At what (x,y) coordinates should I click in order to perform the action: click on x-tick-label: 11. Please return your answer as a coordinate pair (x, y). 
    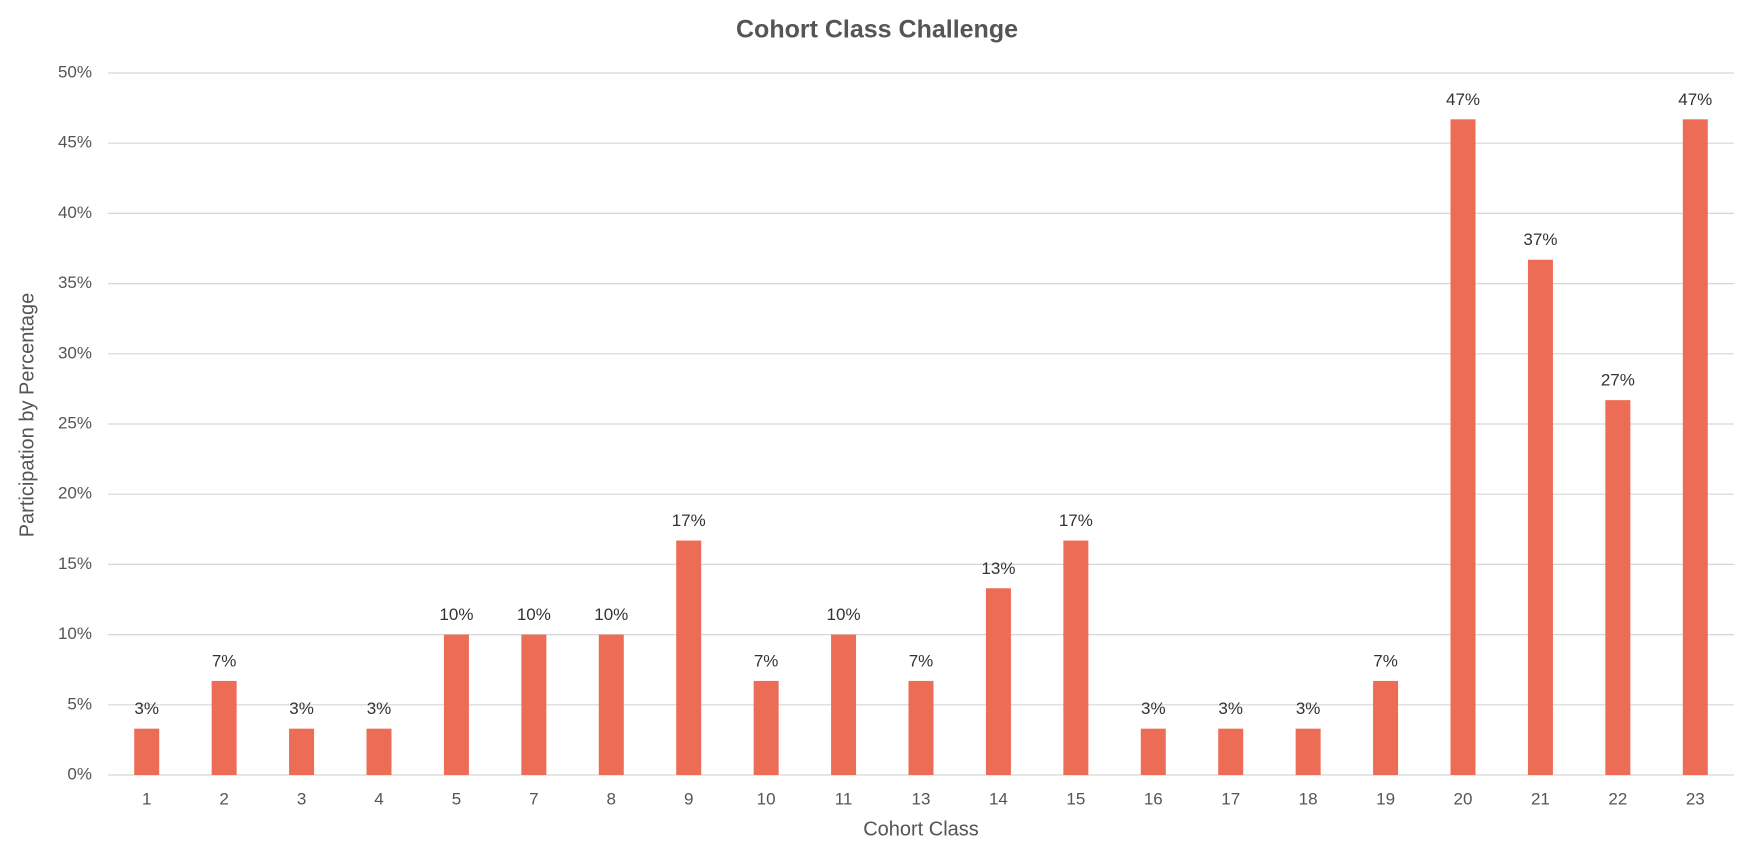
    Looking at the image, I should click on (844, 798).